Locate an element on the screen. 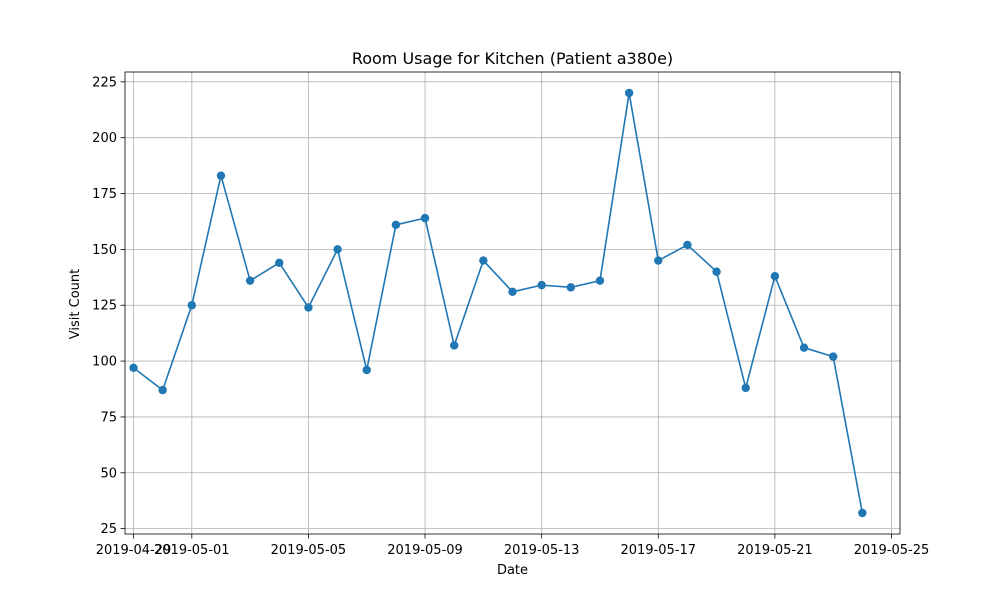 The height and width of the screenshot is (604, 1000). y-tick-label: 100 is located at coordinates (104, 362).